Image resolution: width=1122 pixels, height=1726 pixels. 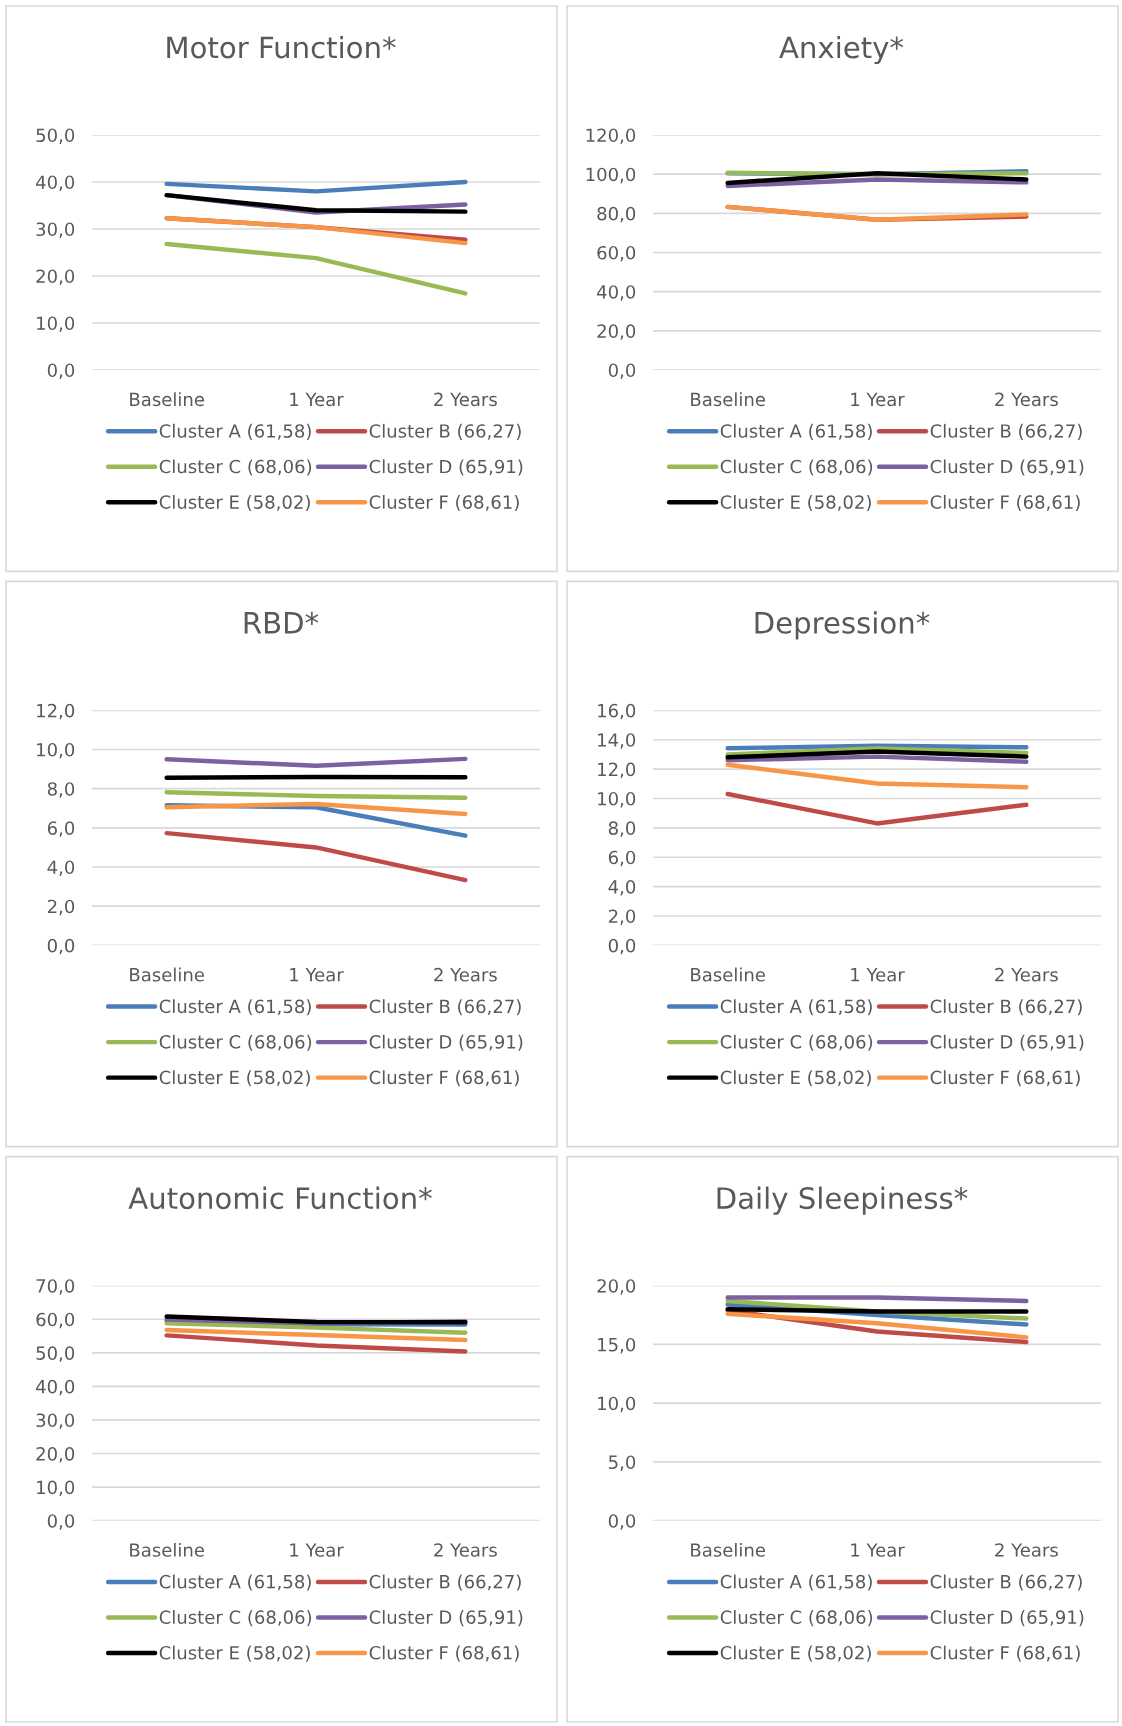 I want to click on chart-title: Autonomic Function*, so click(x=280, y=1198).